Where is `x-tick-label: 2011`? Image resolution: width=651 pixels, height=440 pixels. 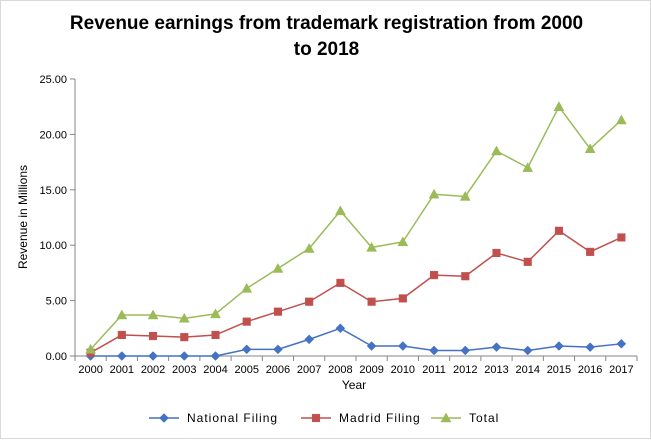 x-tick-label: 2011 is located at coordinates (434, 370).